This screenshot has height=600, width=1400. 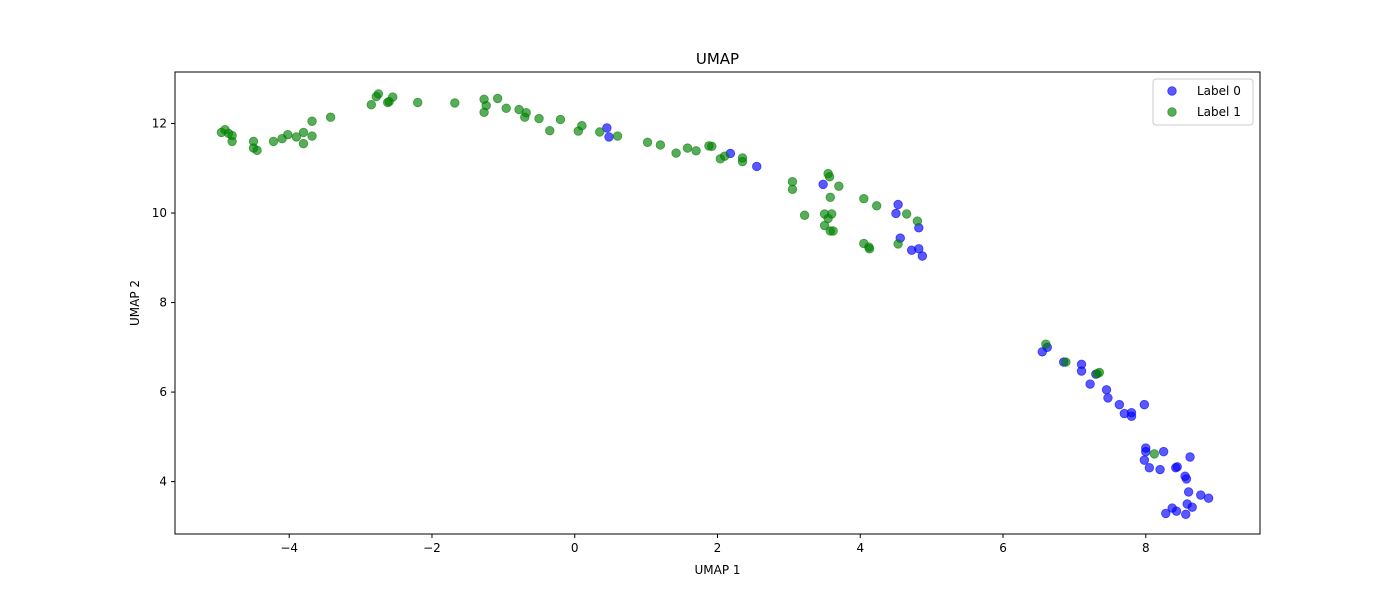 What do you see at coordinates (1219, 91) in the screenshot?
I see `legend-entry-label: Label 0` at bounding box center [1219, 91].